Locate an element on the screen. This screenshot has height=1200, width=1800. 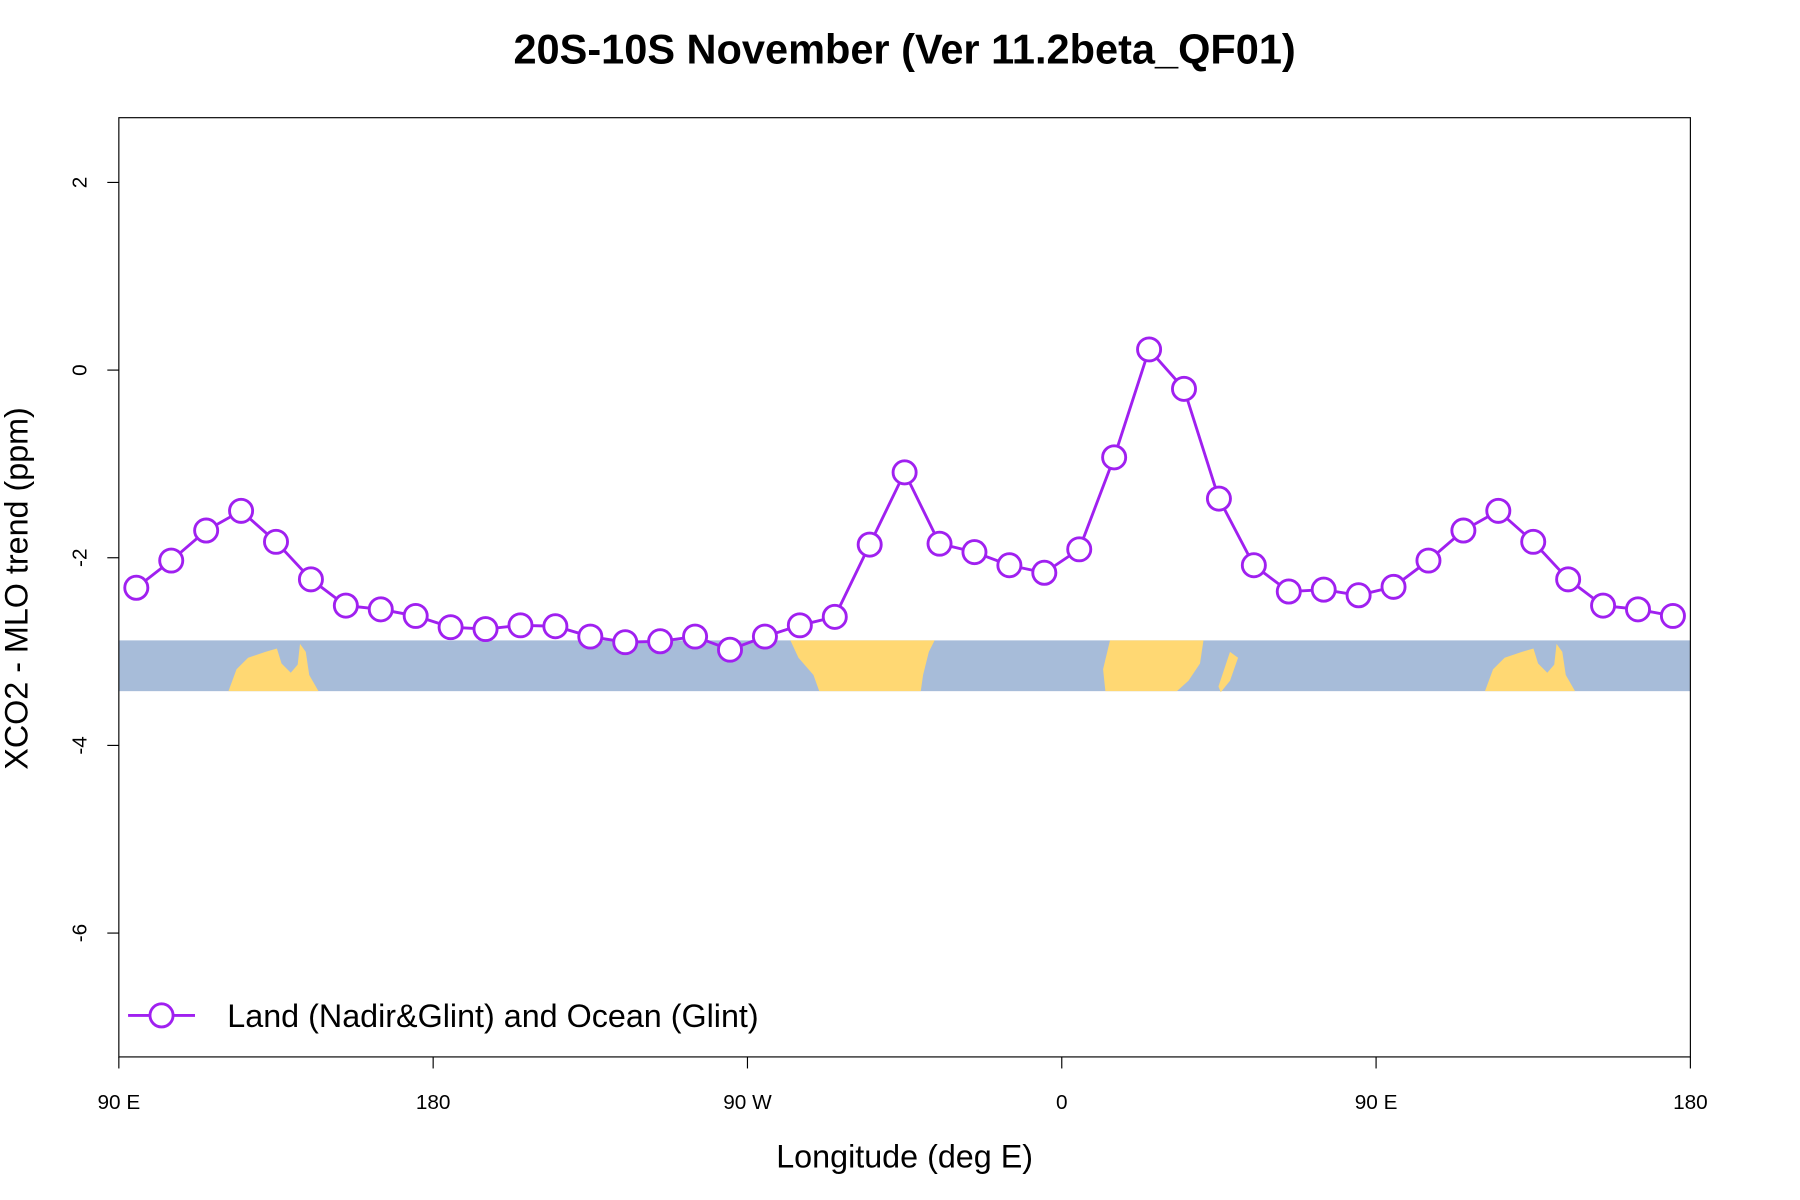
y-axis-label: XCO2 - MLO trend (ppm) is located at coordinates (17, 588).